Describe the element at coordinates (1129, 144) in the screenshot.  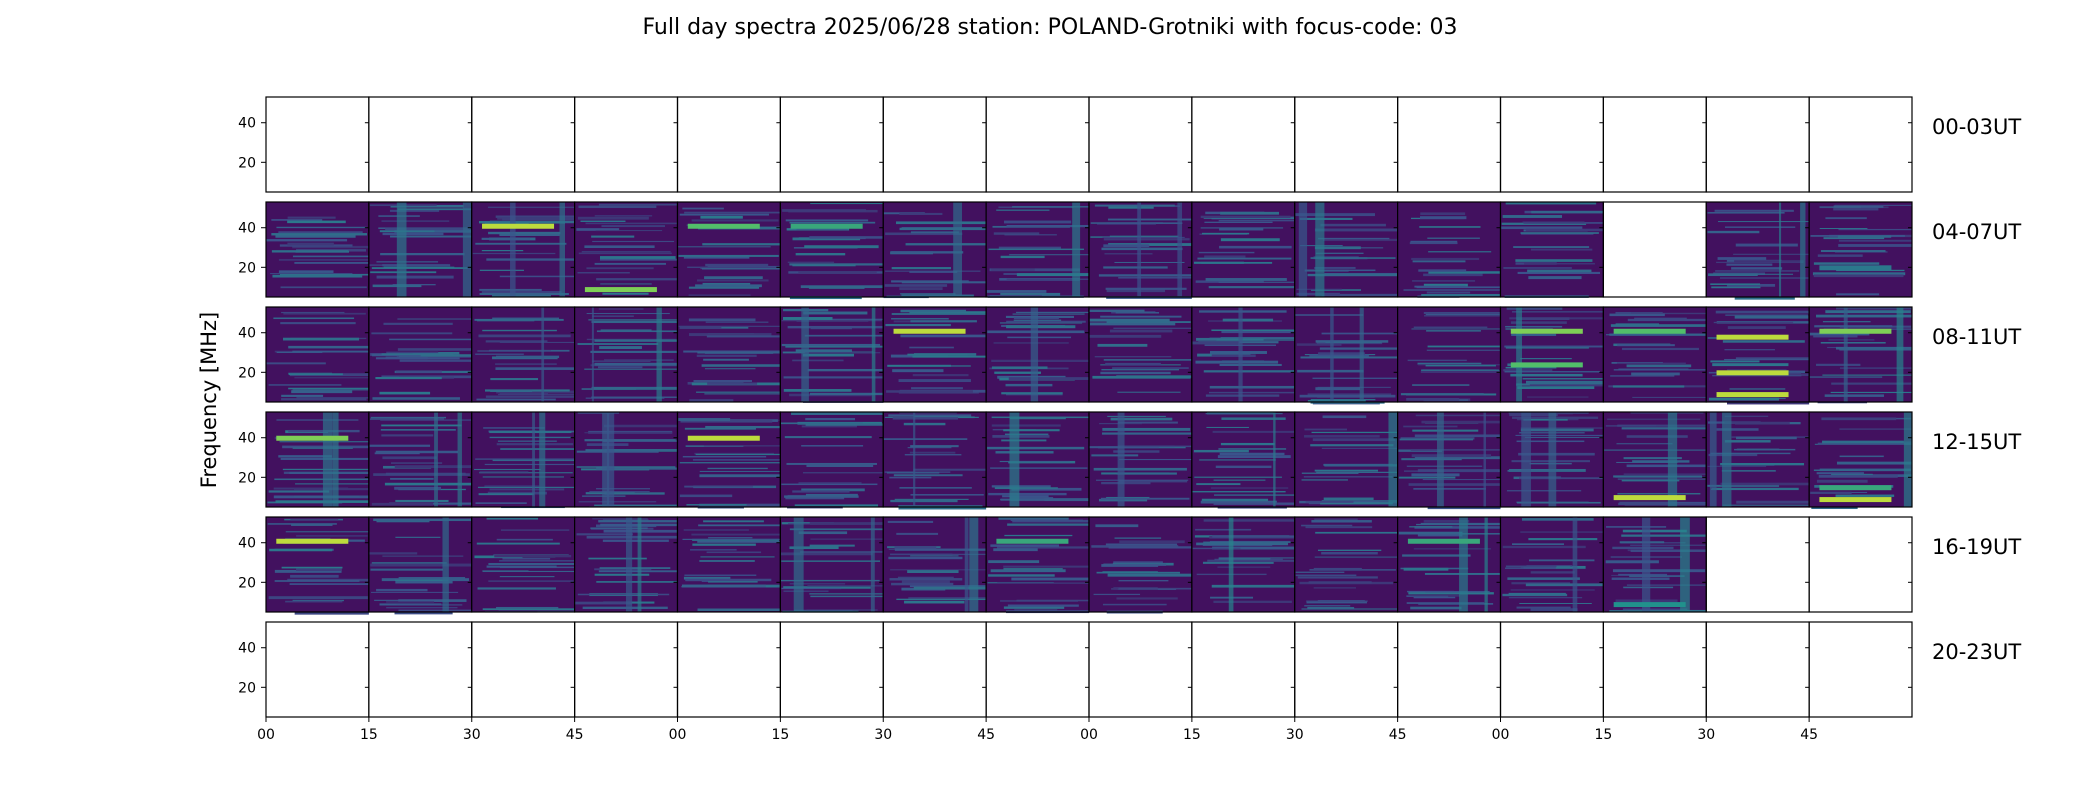
I see `spectra-row-00-03UT: 20 40 00-03UT` at that location.